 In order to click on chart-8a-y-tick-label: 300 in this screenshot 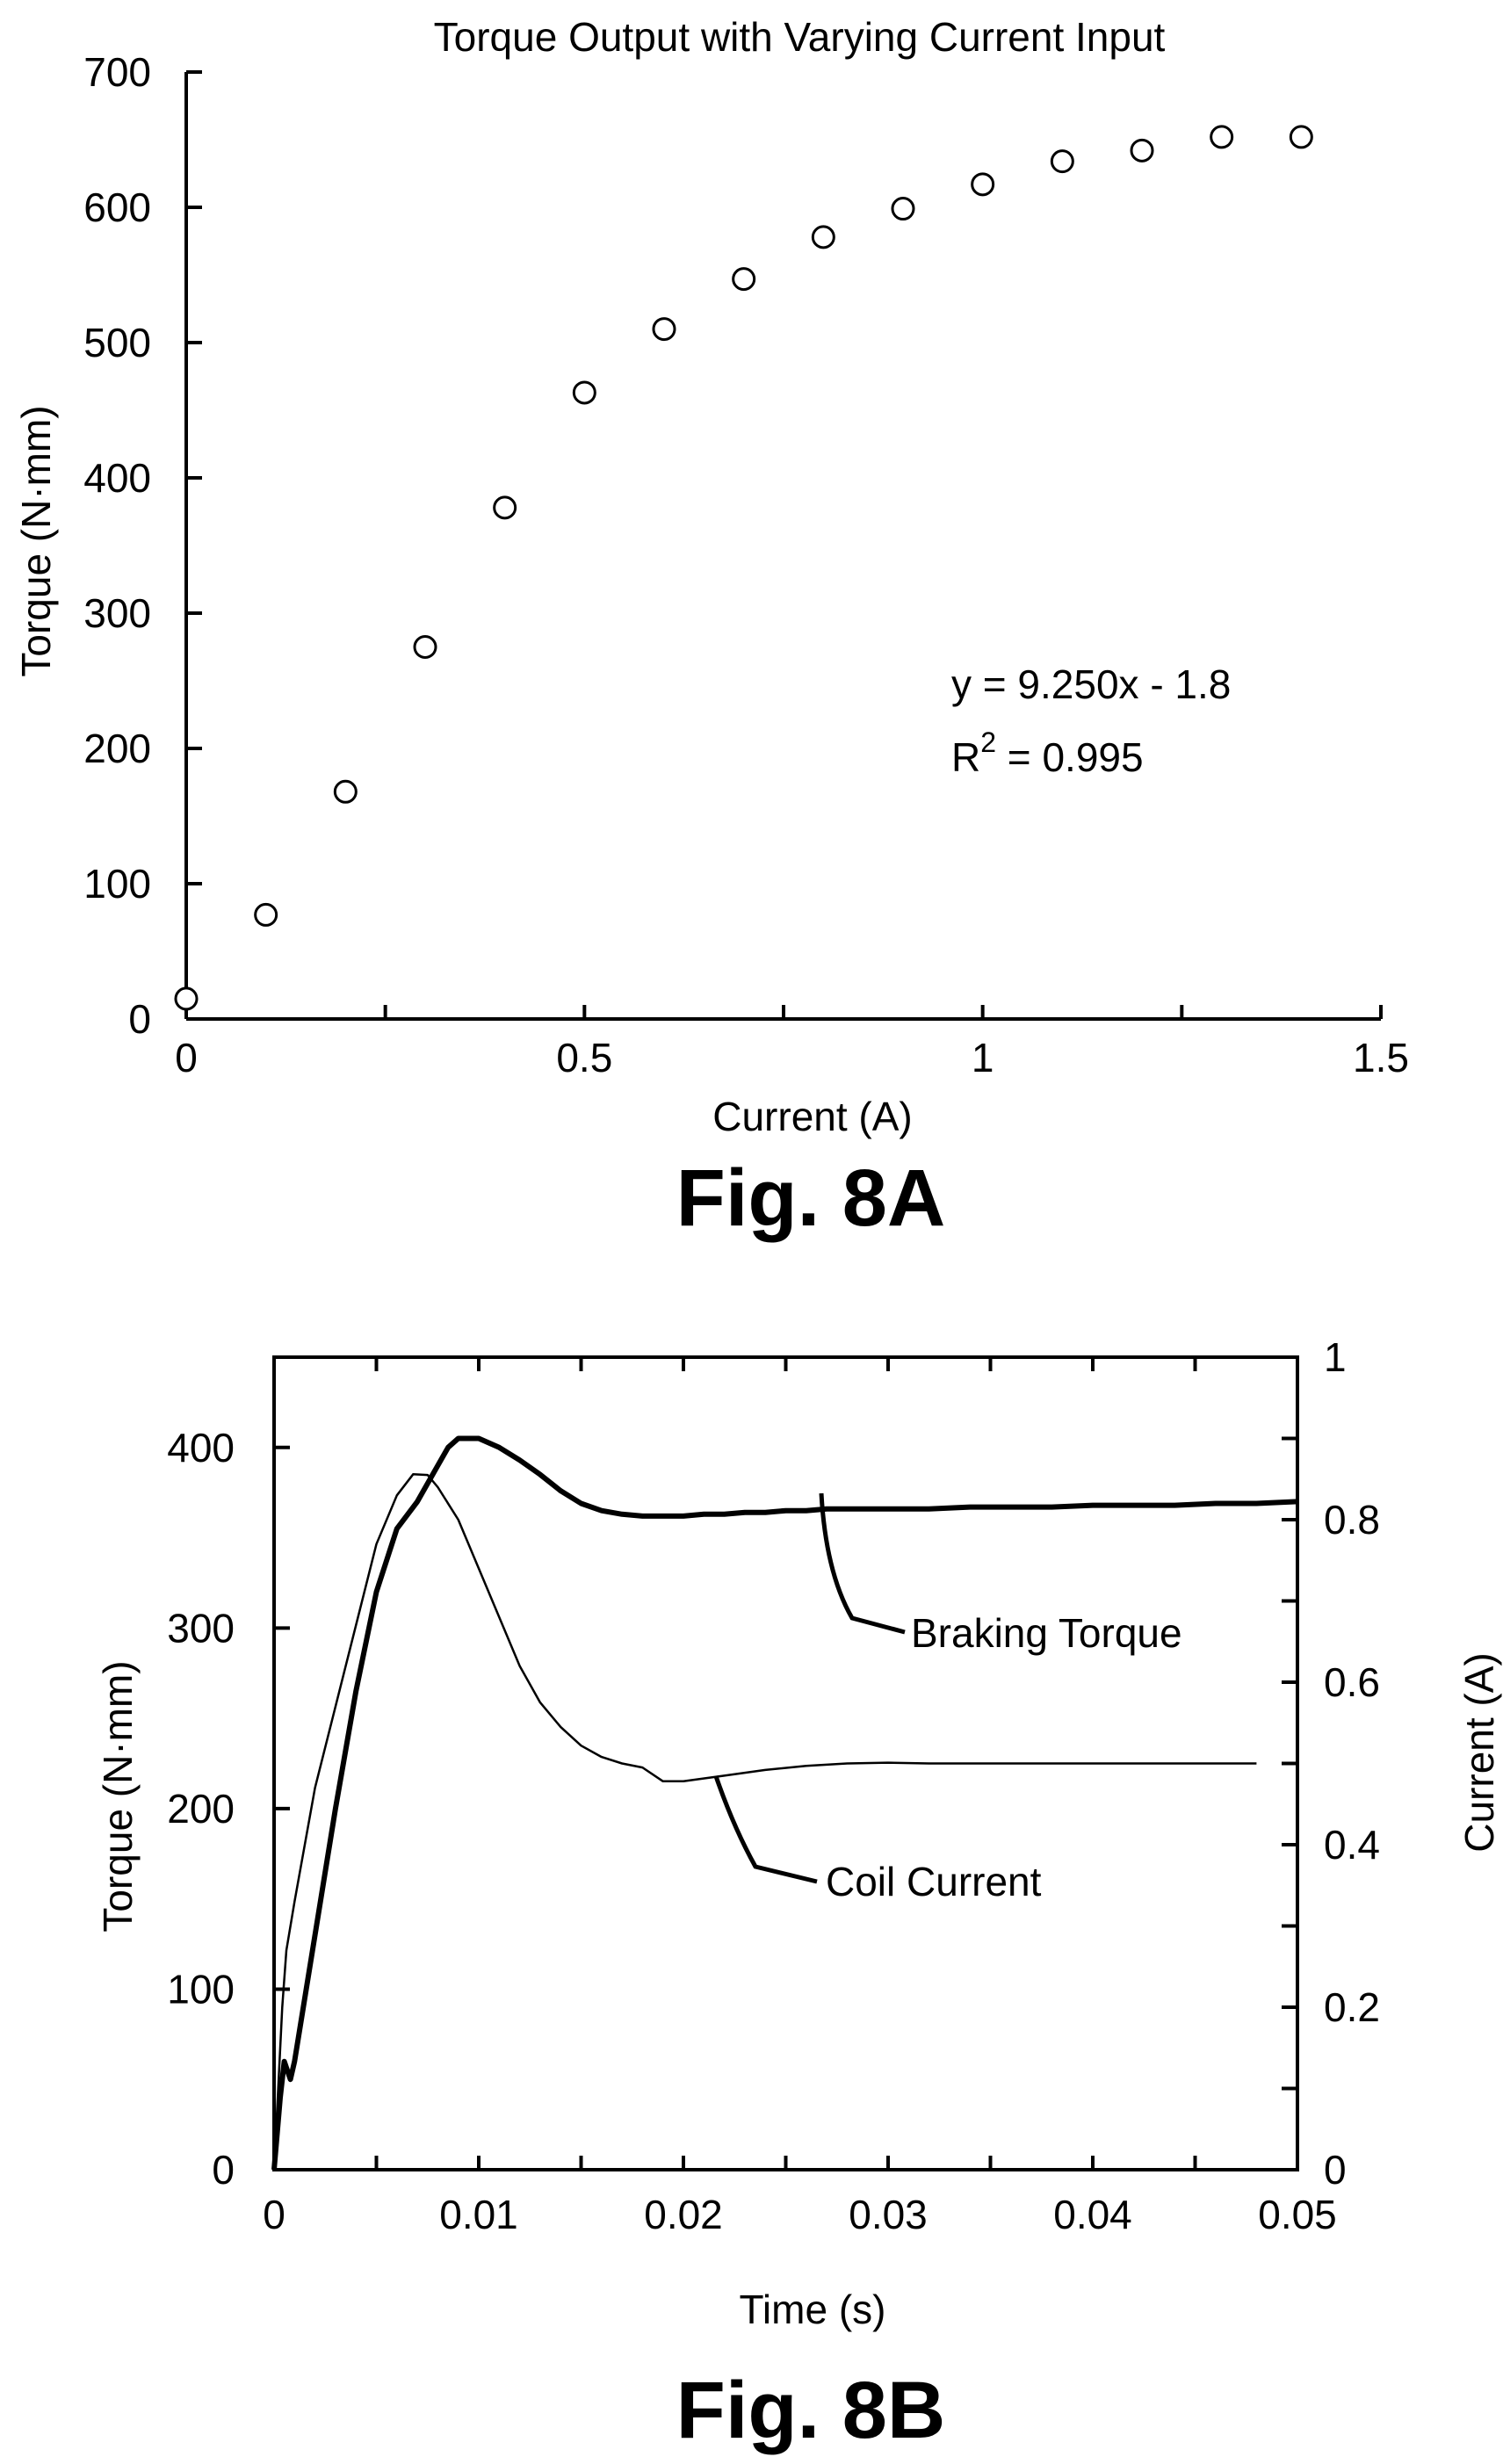, I will do `click(117, 613)`.